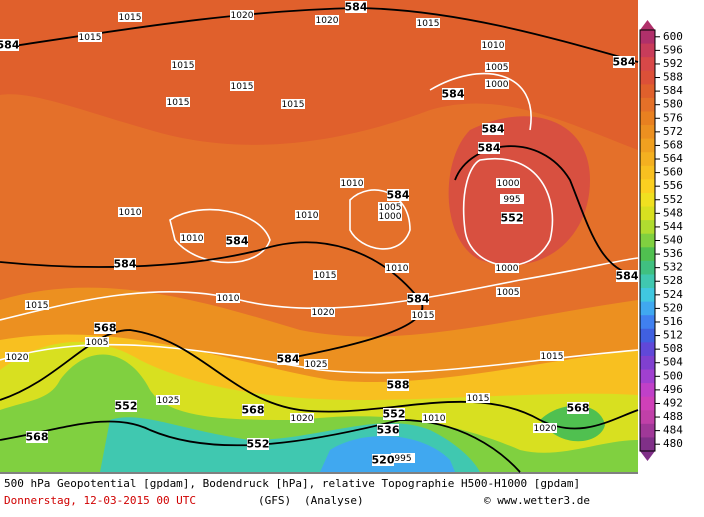 The image size is (704, 517). What do you see at coordinates (673, 104) in the screenshot?
I see `colorbar-label: 580` at bounding box center [673, 104].